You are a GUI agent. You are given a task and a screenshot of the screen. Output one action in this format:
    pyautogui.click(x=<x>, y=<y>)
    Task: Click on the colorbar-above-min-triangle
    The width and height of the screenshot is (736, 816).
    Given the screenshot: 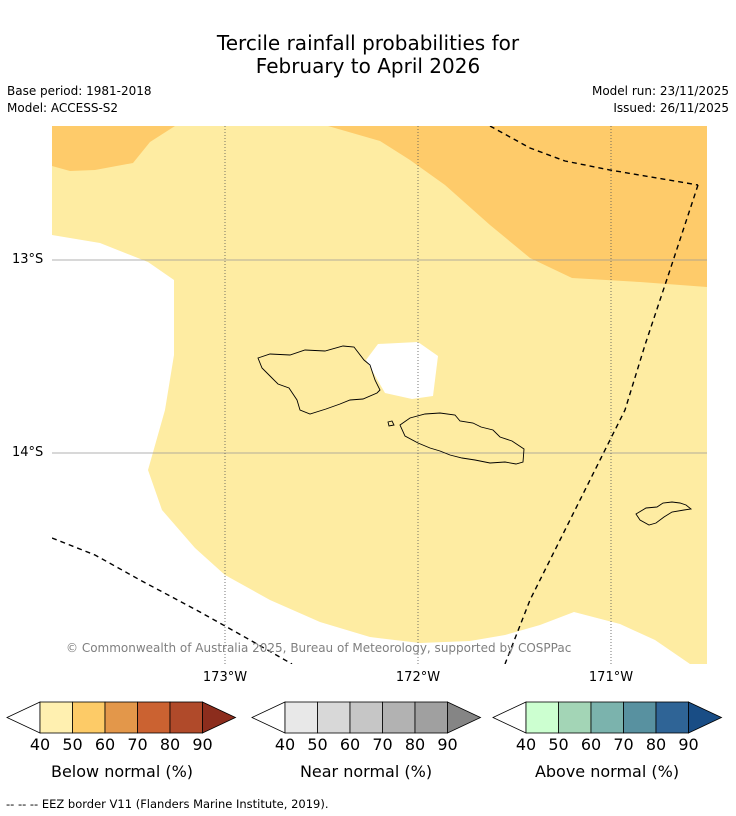 What is the action you would take?
    pyautogui.click(x=509, y=717)
    